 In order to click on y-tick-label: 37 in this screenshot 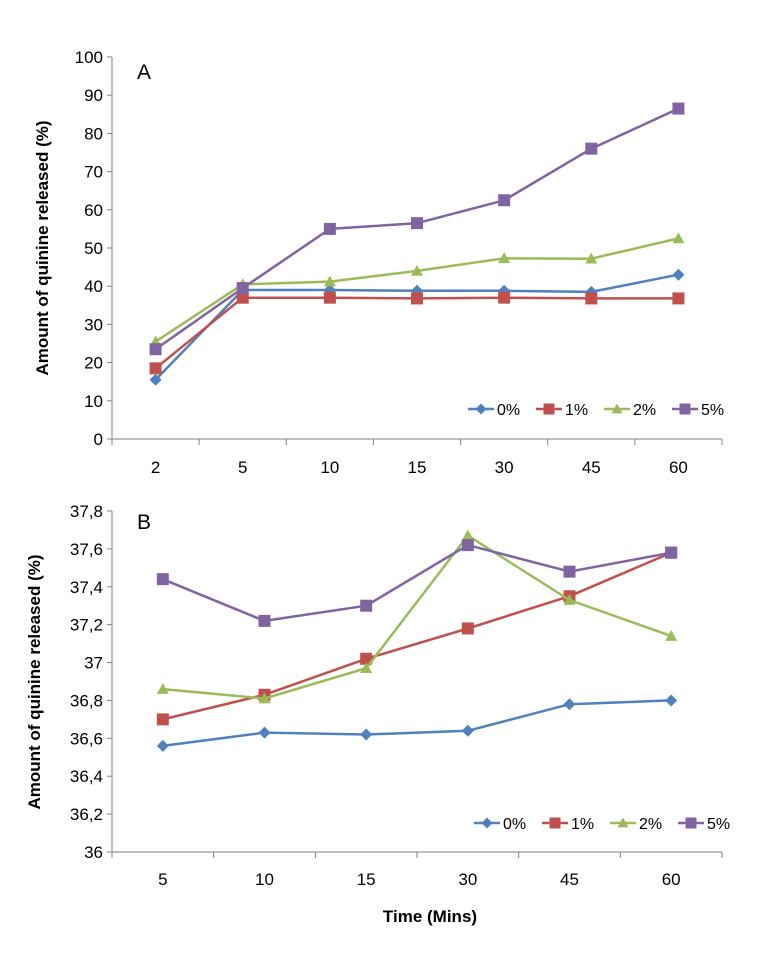, I will do `click(93, 663)`.